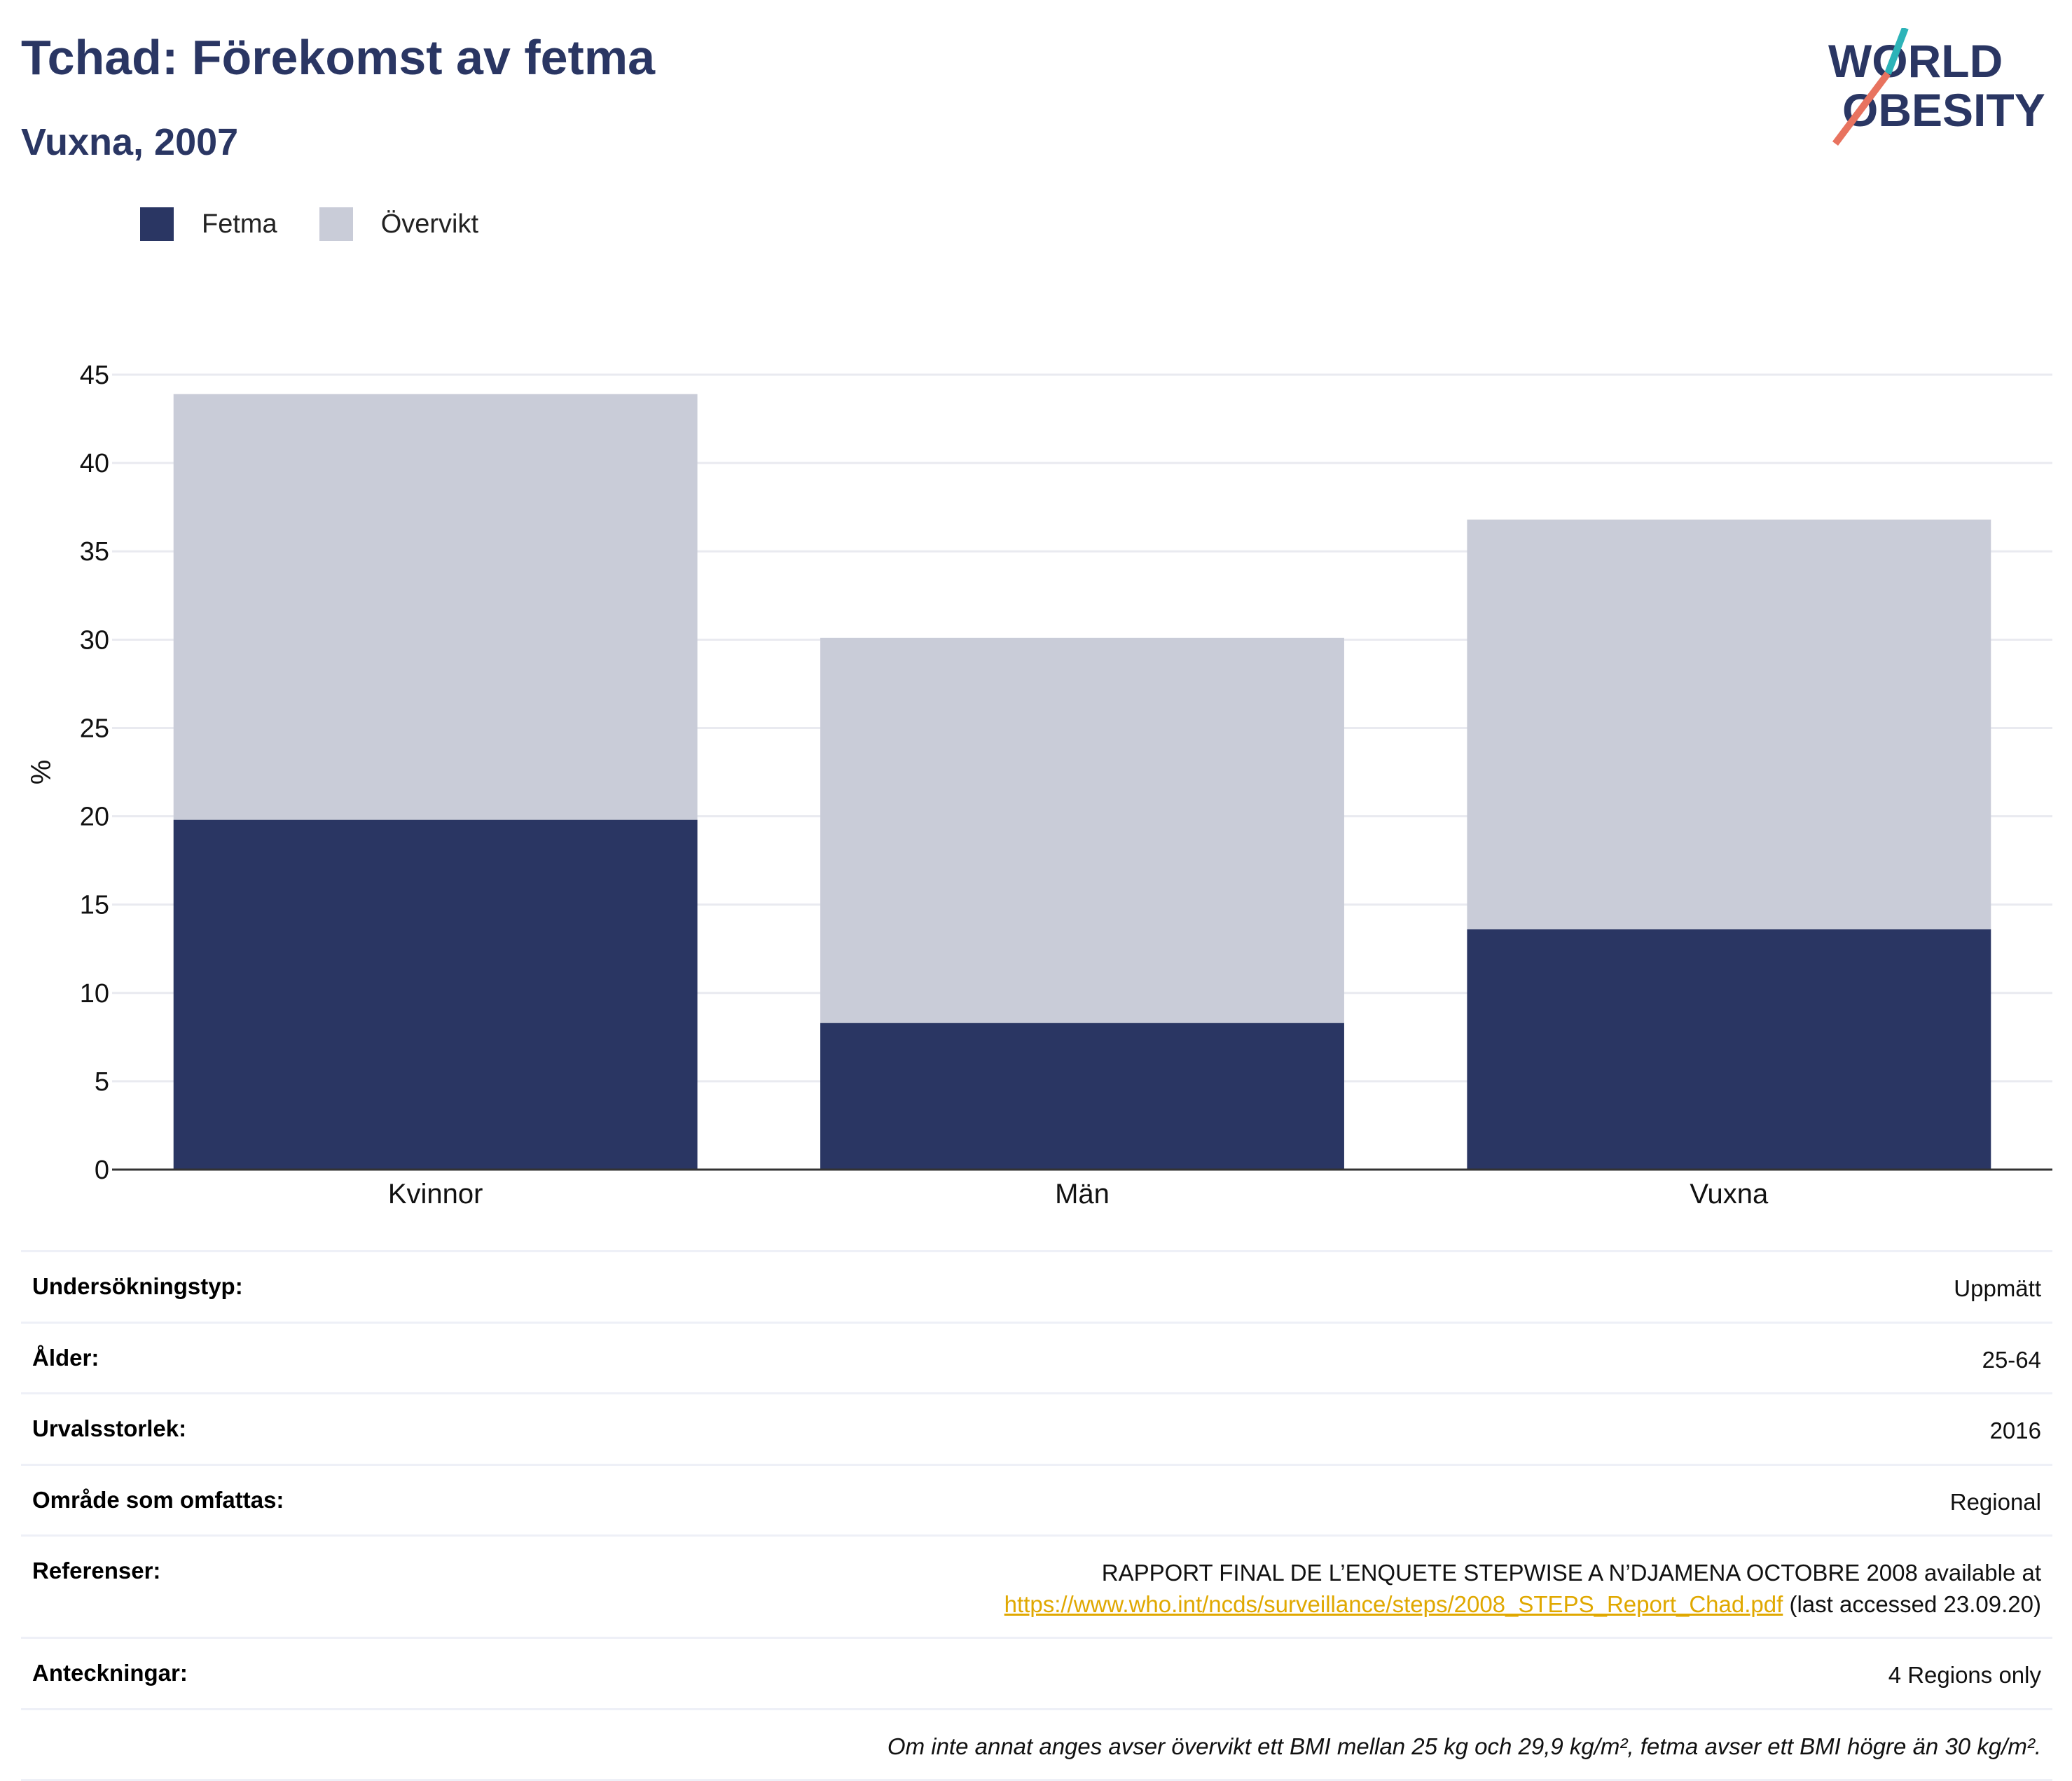  Describe the element at coordinates (2015, 1431) in the screenshot. I see `info-value: 2016` at that location.